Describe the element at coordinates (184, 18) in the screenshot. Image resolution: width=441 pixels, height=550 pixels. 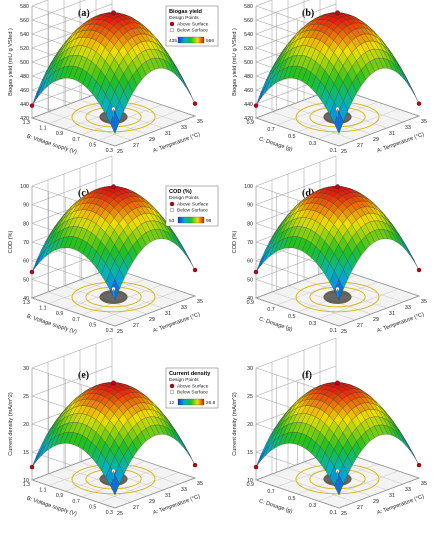
I see `legend-design-points: Design Points` at that location.